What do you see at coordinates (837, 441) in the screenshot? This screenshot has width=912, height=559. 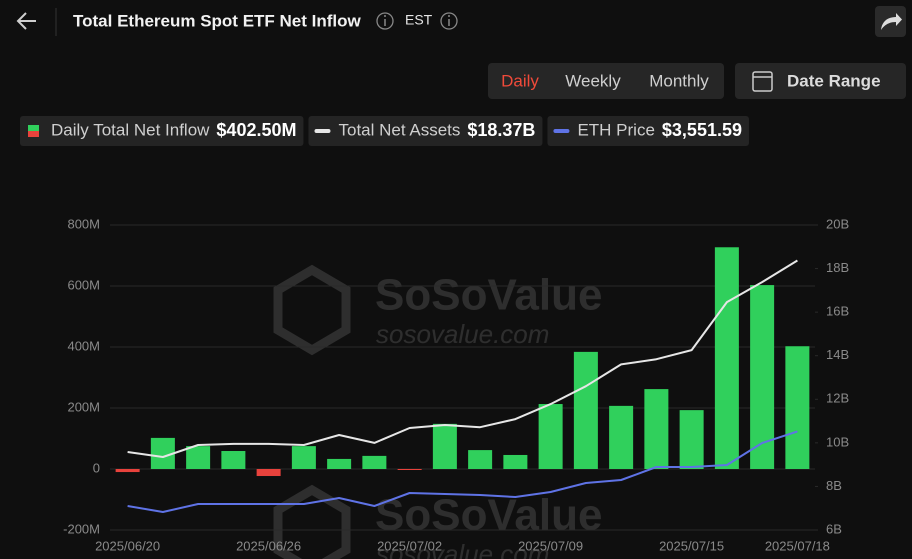 I see `y2-tick-label: 10B` at bounding box center [837, 441].